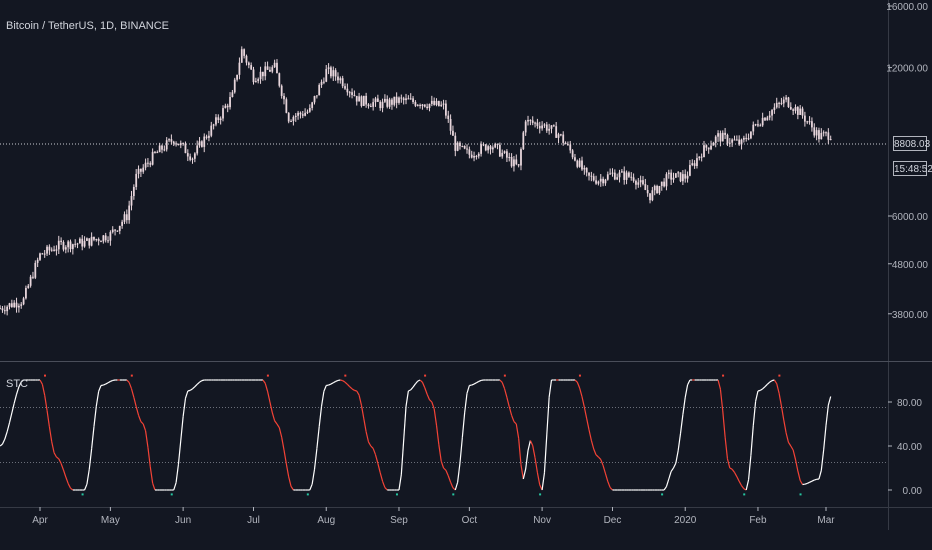 The height and width of the screenshot is (550, 932). Describe the element at coordinates (912, 168) in the screenshot. I see `countdown-tag: 15:48:52` at that location.